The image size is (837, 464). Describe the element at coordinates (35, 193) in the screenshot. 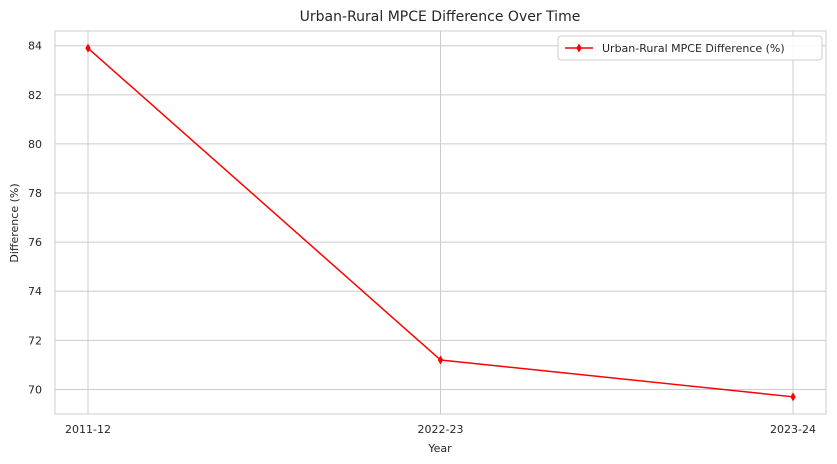

I see `y-tick-label: 78` at that location.